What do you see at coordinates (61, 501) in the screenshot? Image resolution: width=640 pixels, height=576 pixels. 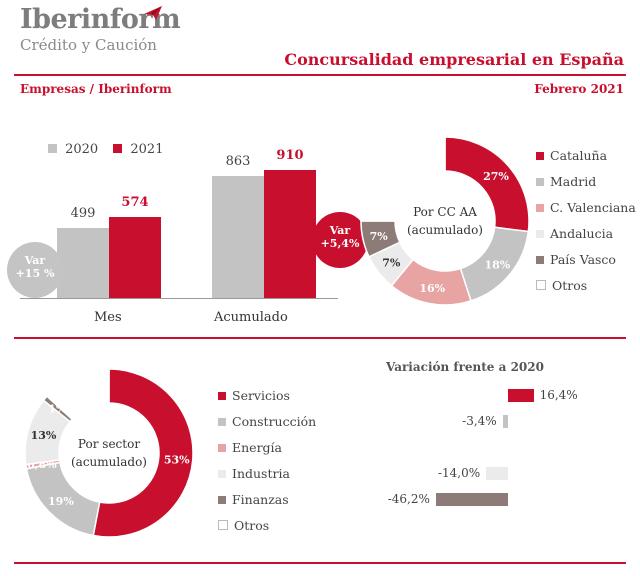 I see `slice-label-construcci-n: 19%` at bounding box center [61, 501].